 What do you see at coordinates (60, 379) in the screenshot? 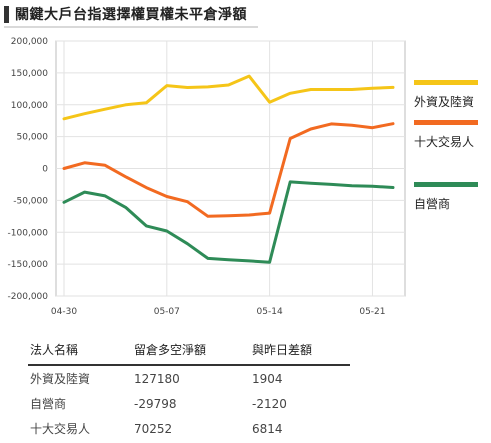
I see `institution-name: 外資及陸資` at bounding box center [60, 379].